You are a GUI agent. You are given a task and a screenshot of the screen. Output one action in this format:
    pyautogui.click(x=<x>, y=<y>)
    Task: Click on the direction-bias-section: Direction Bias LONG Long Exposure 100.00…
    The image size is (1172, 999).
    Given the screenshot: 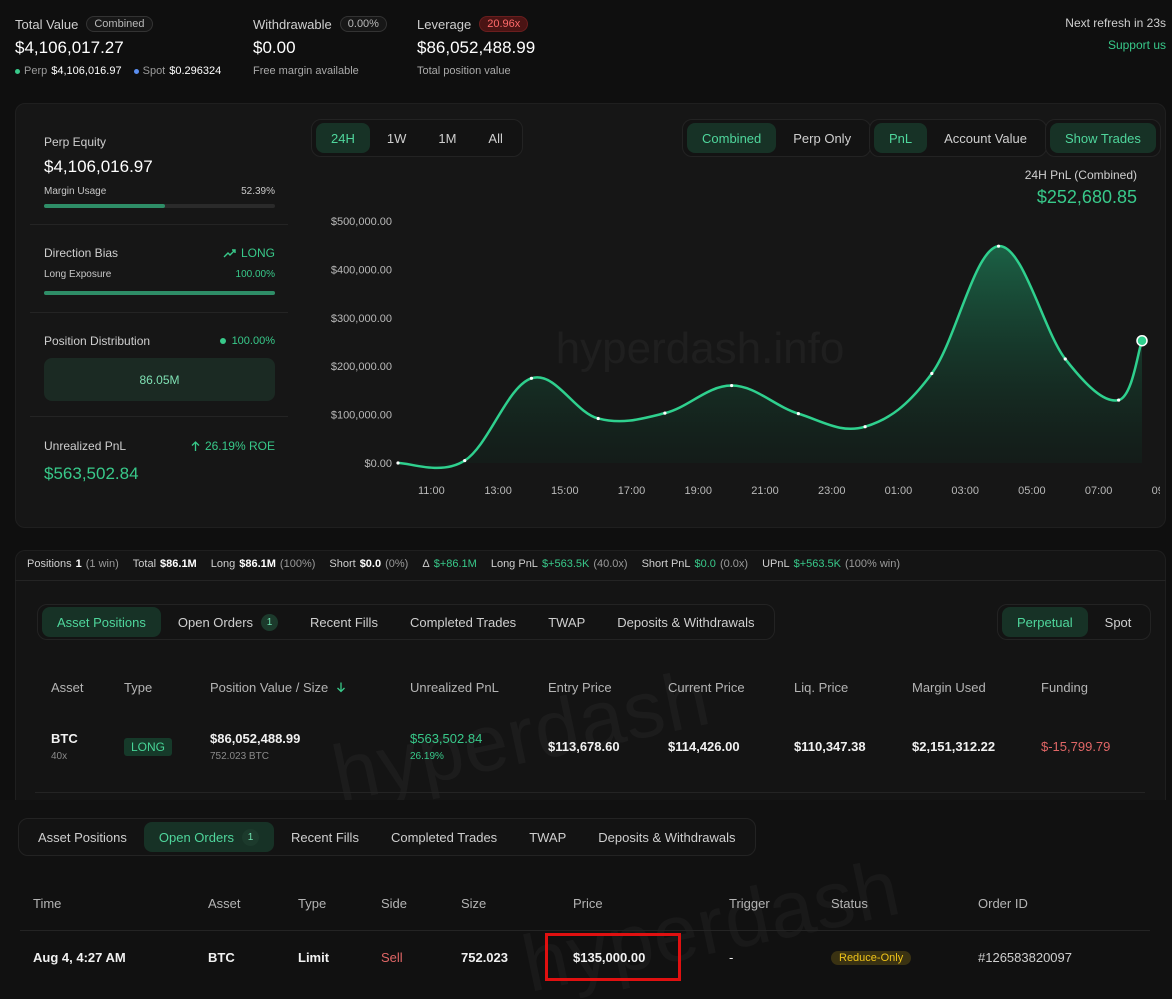 What is the action you would take?
    pyautogui.click(x=159, y=263)
    